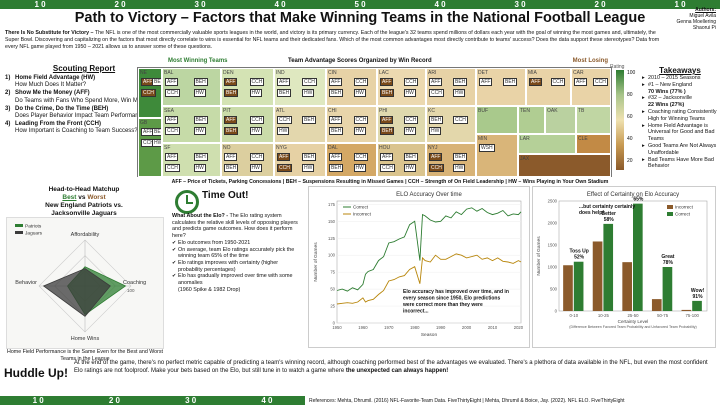 Image resolution: width=720 pixels, height=405 pixels. What do you see at coordinates (630, 117) in the screenshot?
I see `scale-tick: 60` at bounding box center [630, 117].